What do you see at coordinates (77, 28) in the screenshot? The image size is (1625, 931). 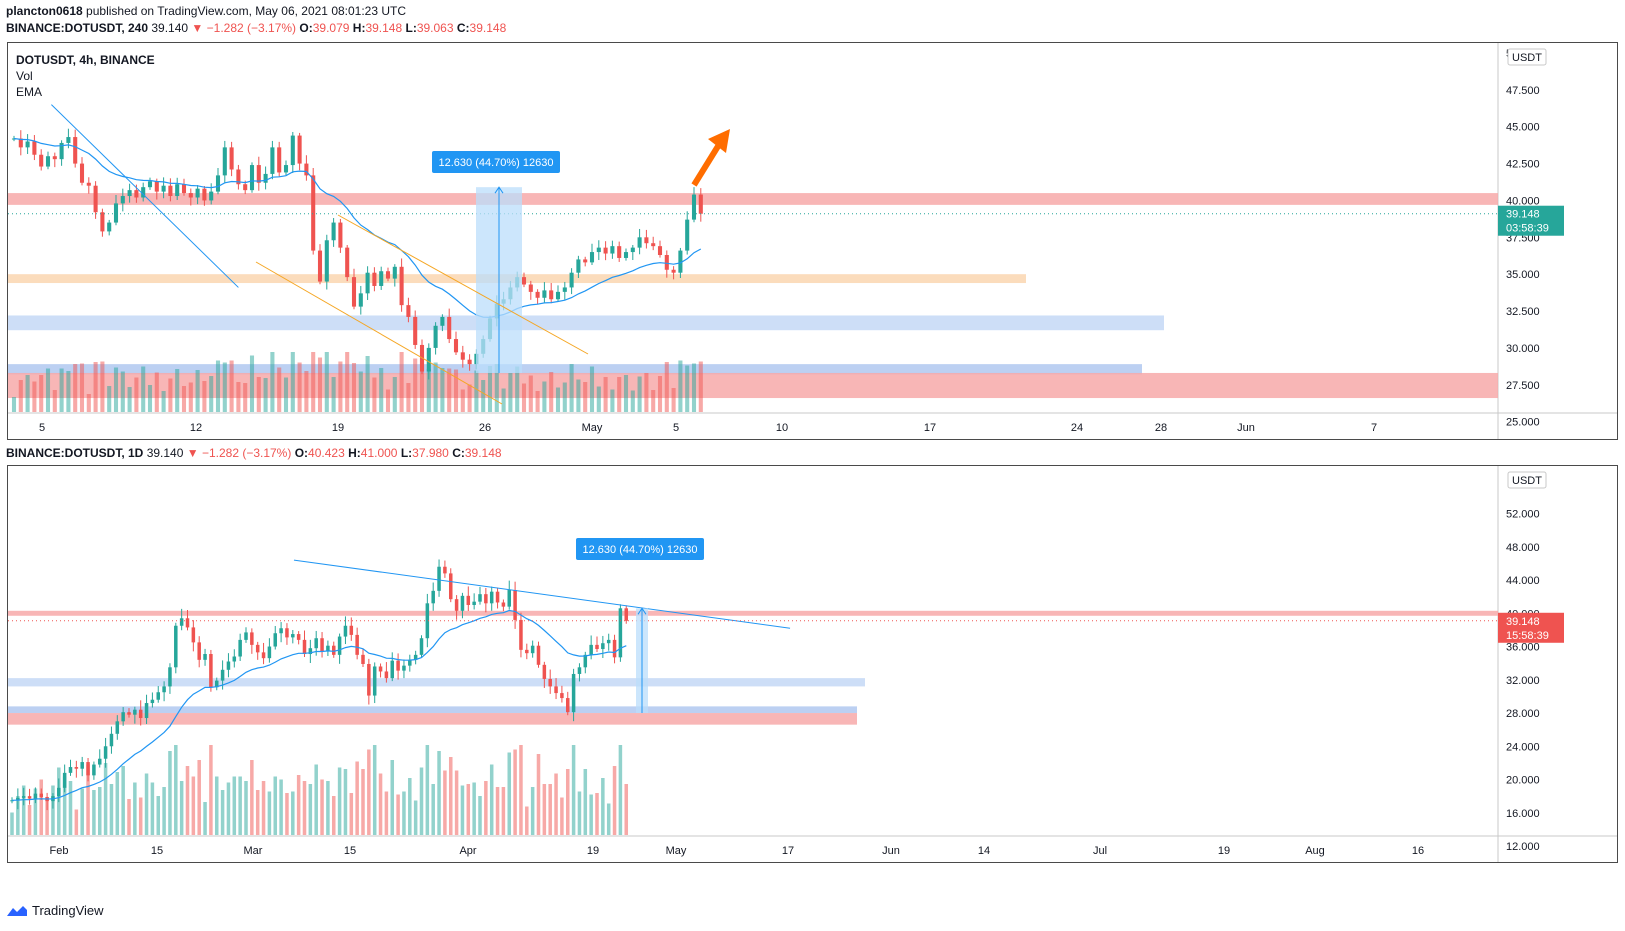 I see `top-symbol: BINANCE:DOTUSDT, 240` at bounding box center [77, 28].